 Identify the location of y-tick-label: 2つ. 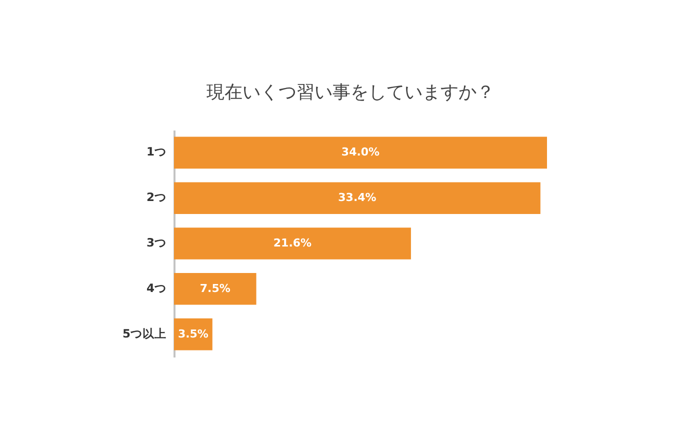
(156, 197).